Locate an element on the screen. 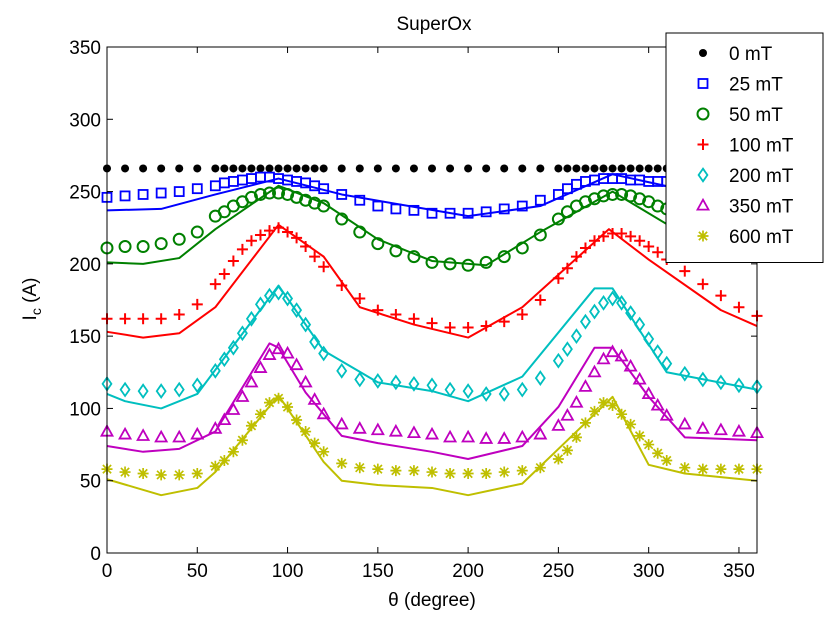 This screenshot has width=830, height=623. series-600-mT is located at coordinates (432, 436).